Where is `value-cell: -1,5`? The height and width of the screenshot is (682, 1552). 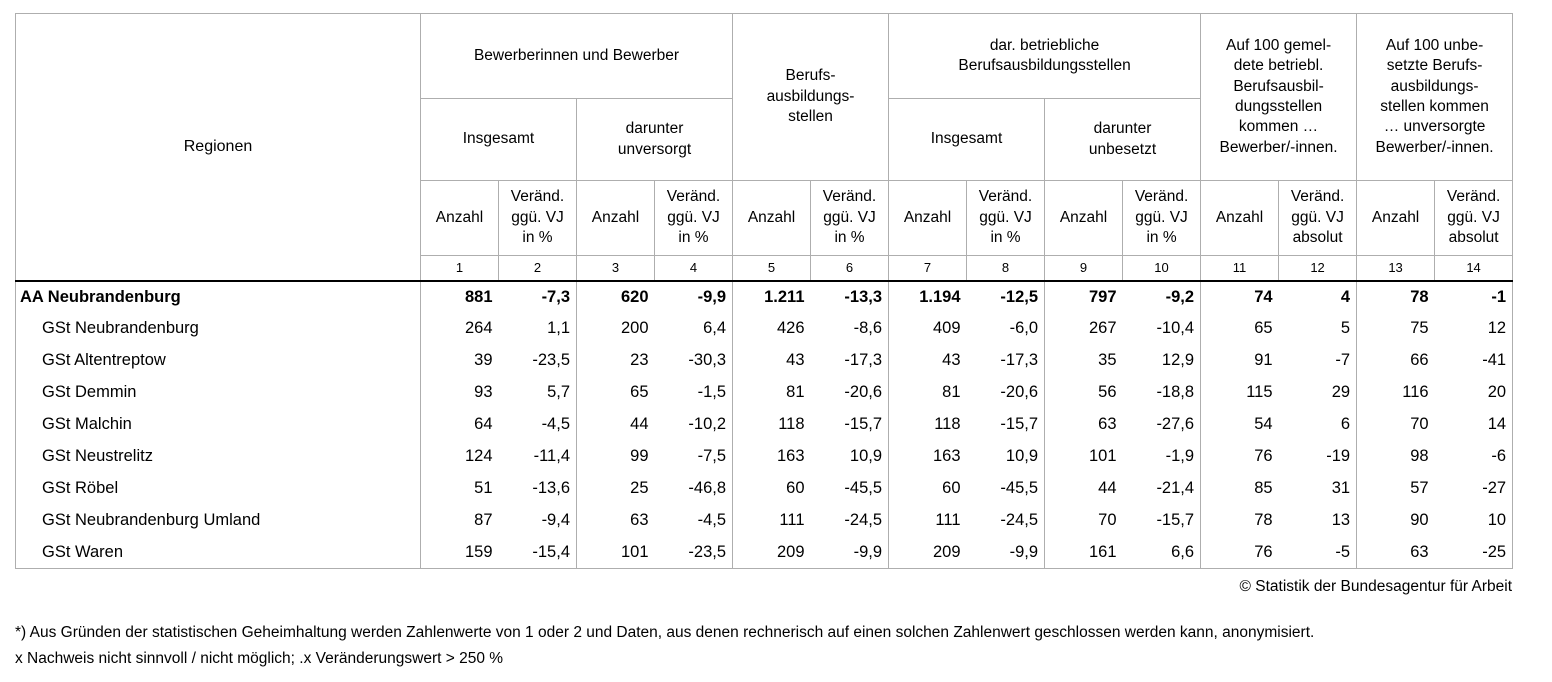 value-cell: -1,5 is located at coordinates (712, 392).